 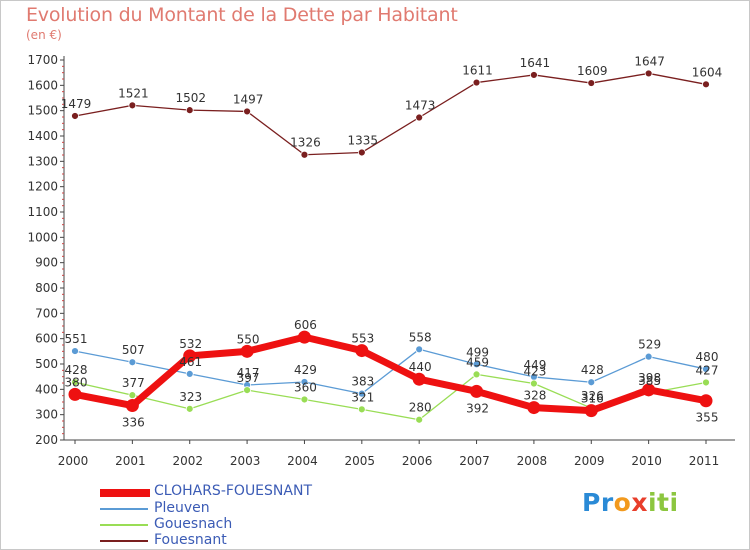 What do you see at coordinates (76, 104) in the screenshot?
I see `data-label: 1479` at bounding box center [76, 104].